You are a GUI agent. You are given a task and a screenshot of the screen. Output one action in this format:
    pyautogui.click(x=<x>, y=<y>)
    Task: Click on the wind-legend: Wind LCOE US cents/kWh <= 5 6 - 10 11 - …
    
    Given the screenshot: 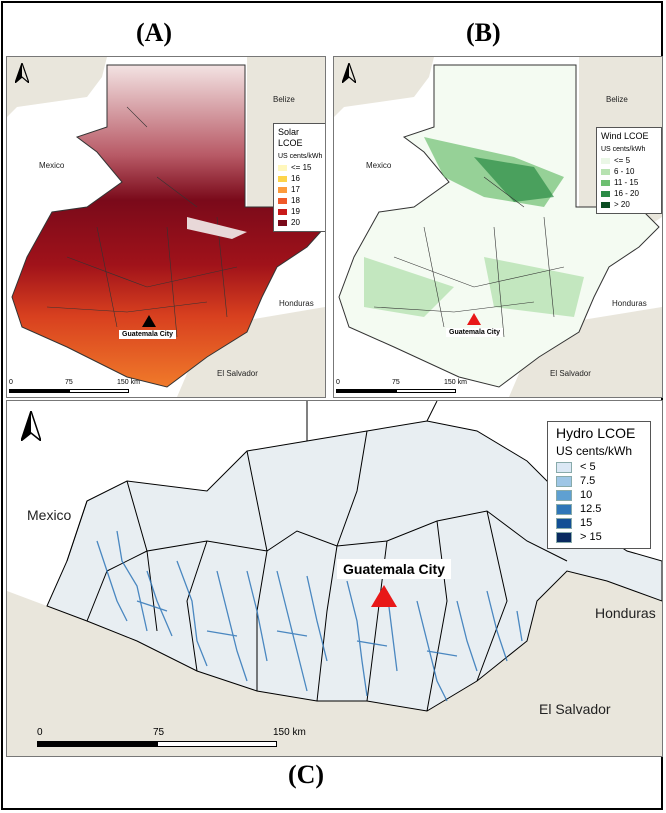 What is the action you would take?
    pyautogui.click(x=629, y=170)
    